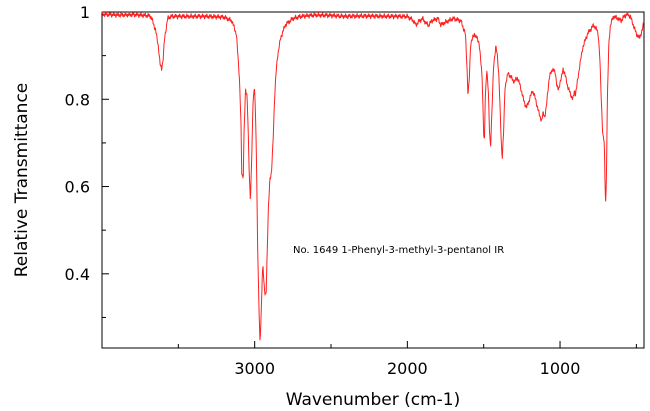 This screenshot has width=650, height=411. Describe the element at coordinates (85, 12) in the screenshot. I see `y-tick-label: 1` at that location.